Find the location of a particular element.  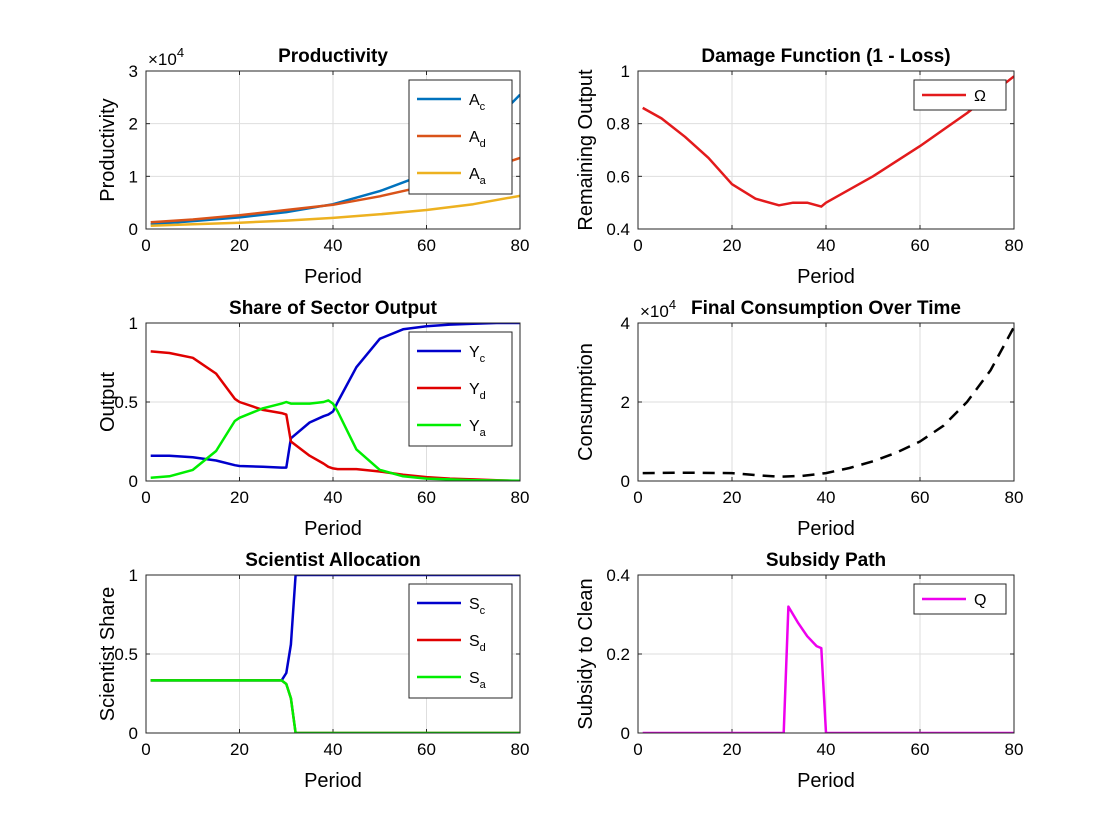

legend: Q is located at coordinates (960, 599).